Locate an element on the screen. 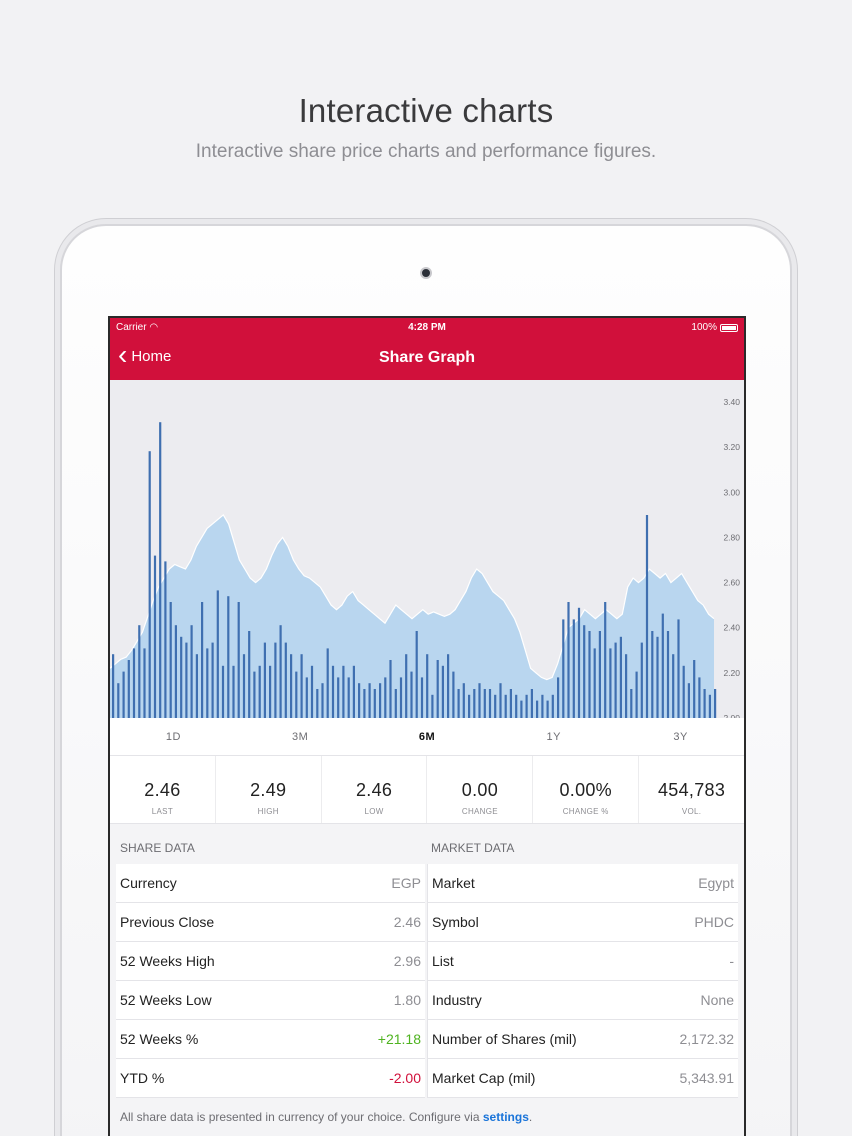 The image size is (852, 1136). y-tick-label: 2.40 is located at coordinates (731, 628).